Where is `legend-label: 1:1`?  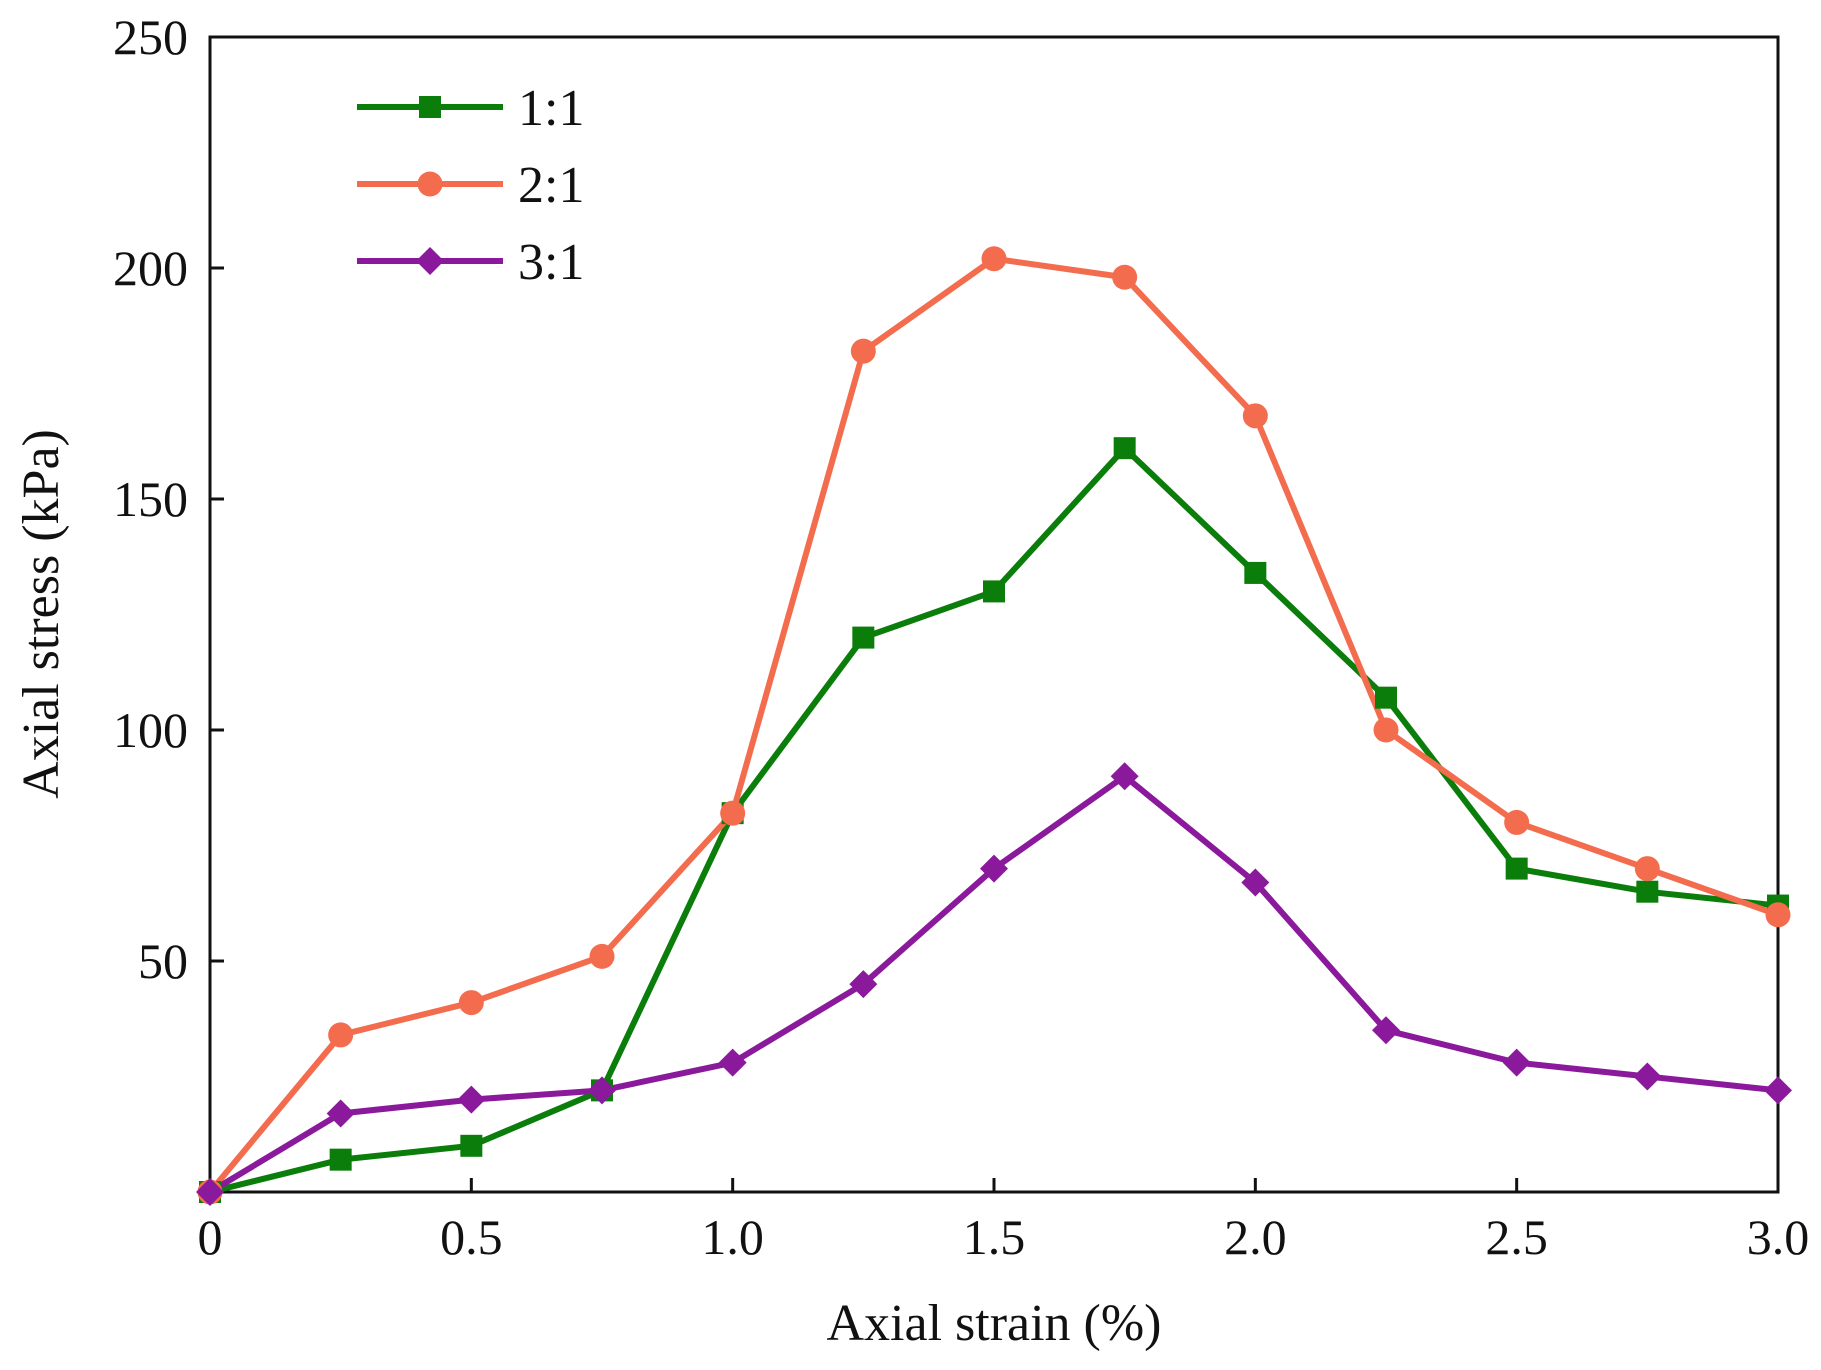 legend-label: 1:1 is located at coordinates (551, 108).